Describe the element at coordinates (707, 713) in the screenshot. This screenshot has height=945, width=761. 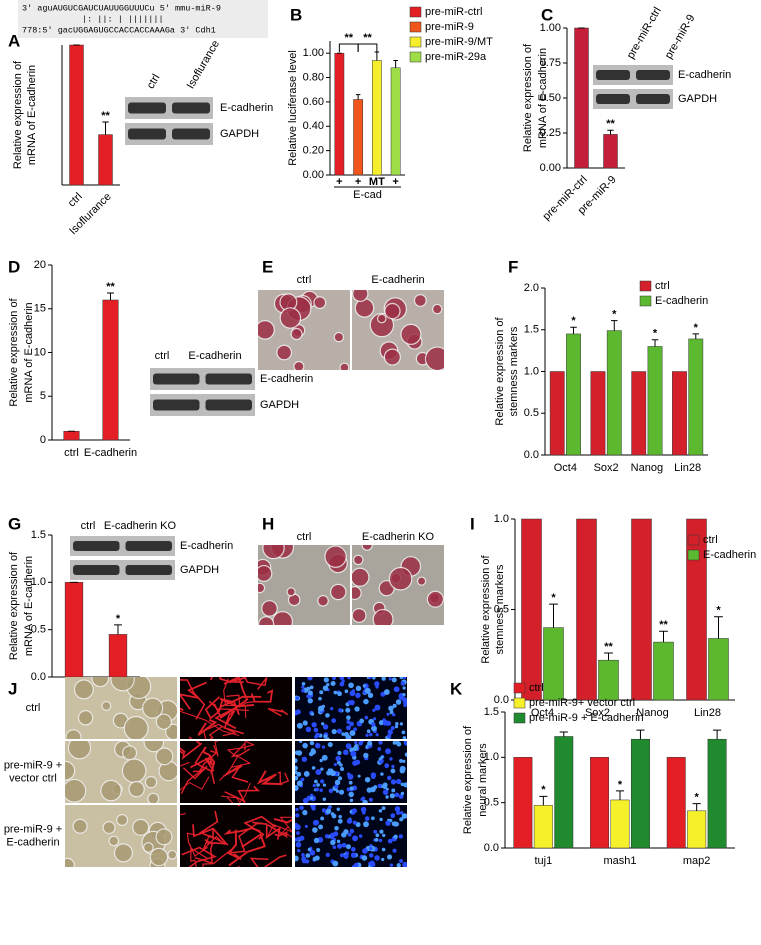
I see `x-tick-label: Lin28` at that location.